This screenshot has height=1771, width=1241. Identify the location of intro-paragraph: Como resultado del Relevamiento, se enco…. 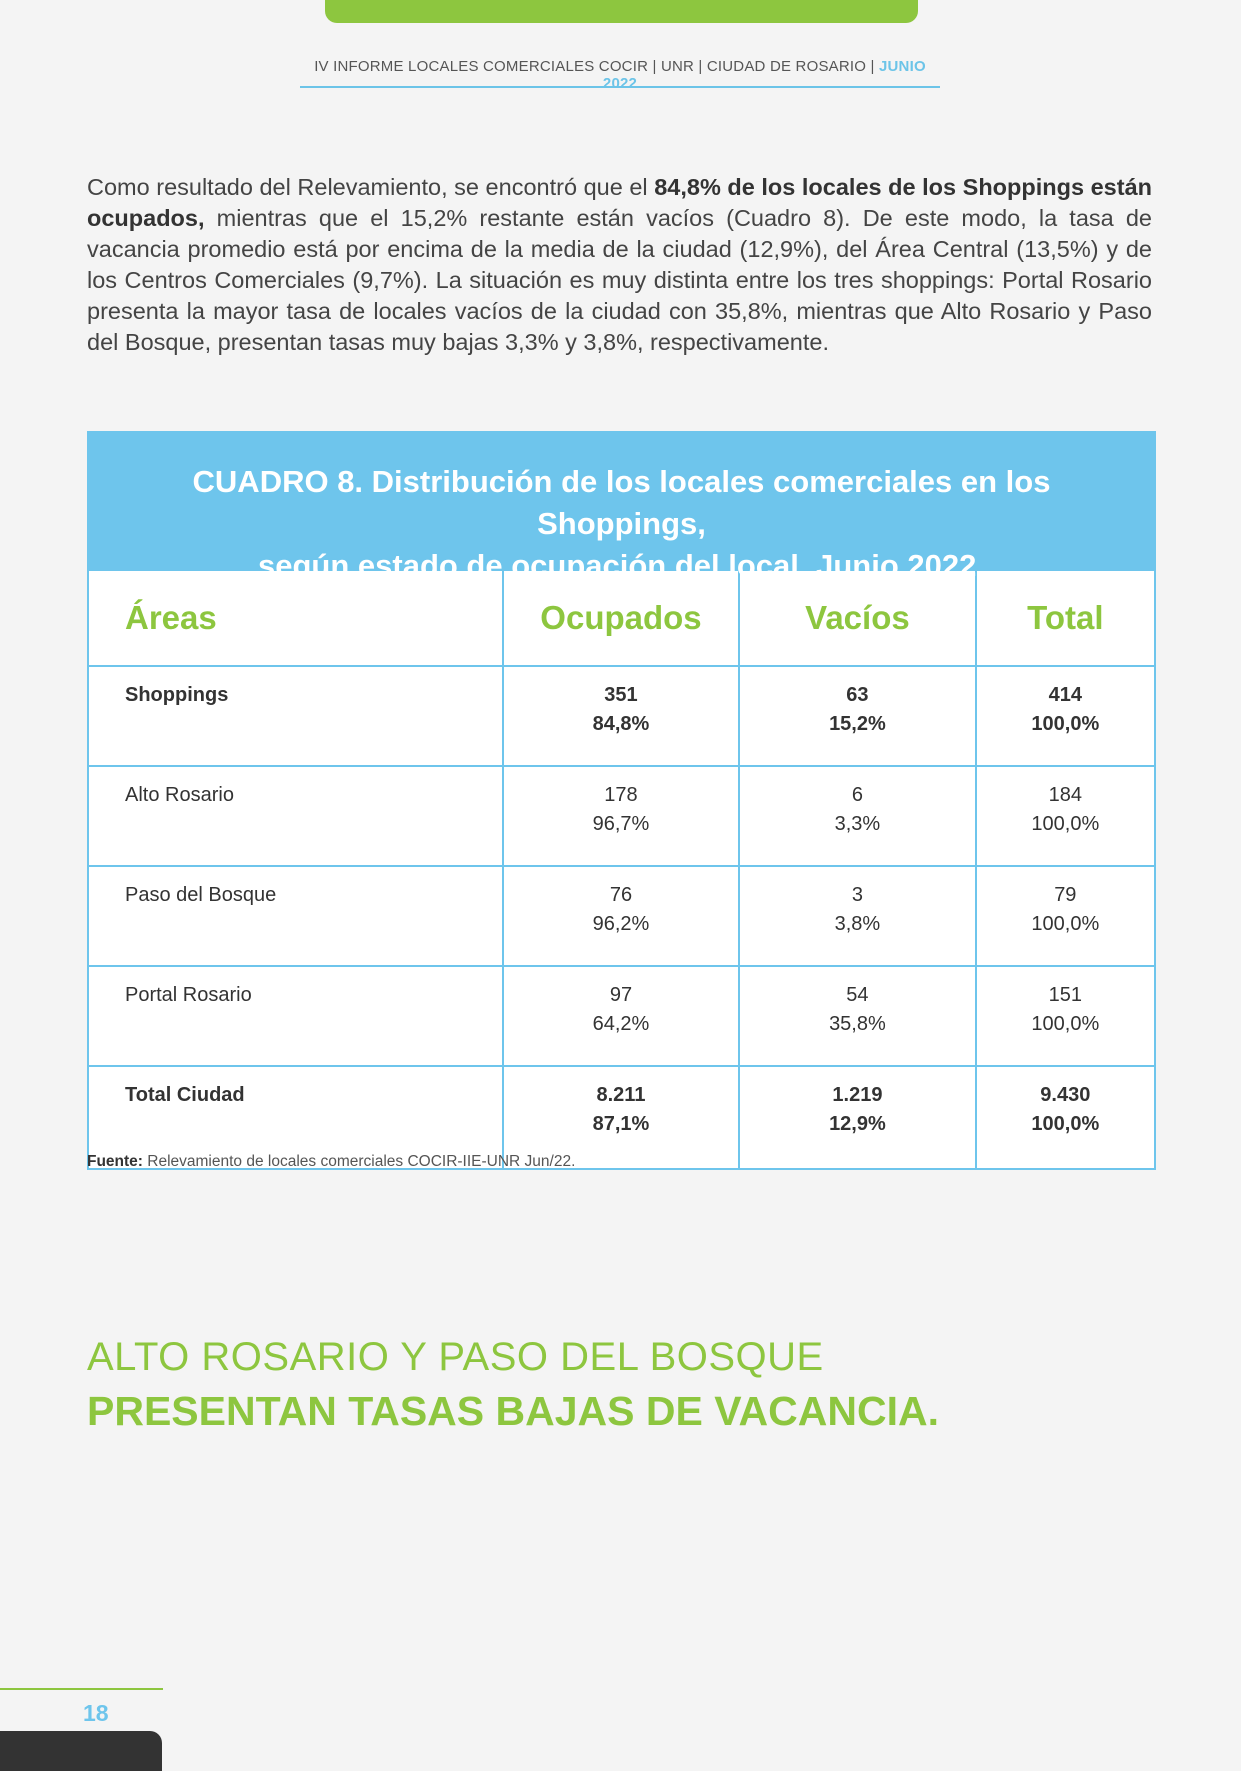
(619, 265).